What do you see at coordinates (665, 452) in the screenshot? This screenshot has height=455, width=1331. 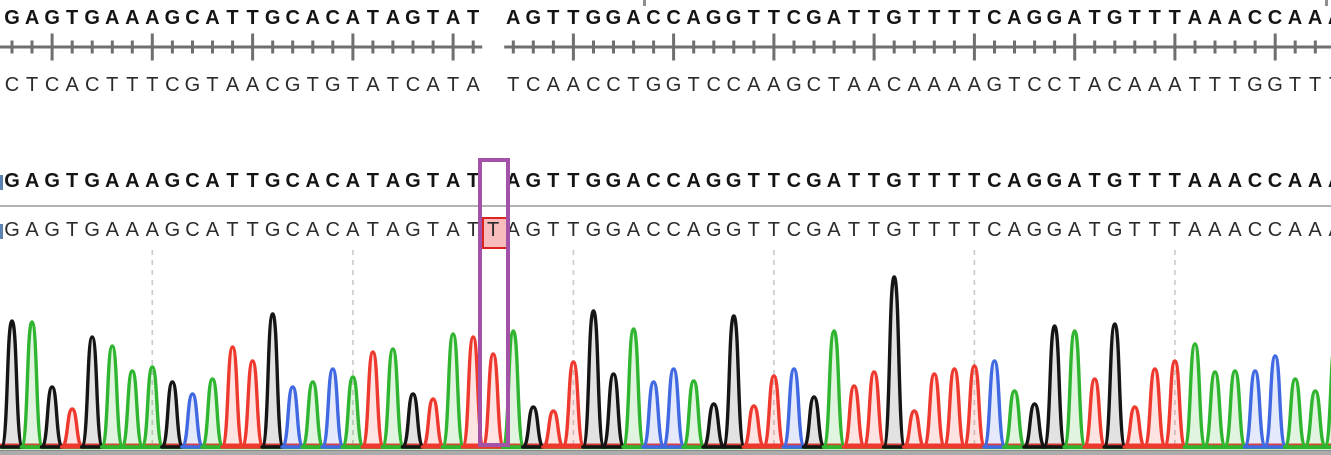 I see `horizontal-scrollbar` at bounding box center [665, 452].